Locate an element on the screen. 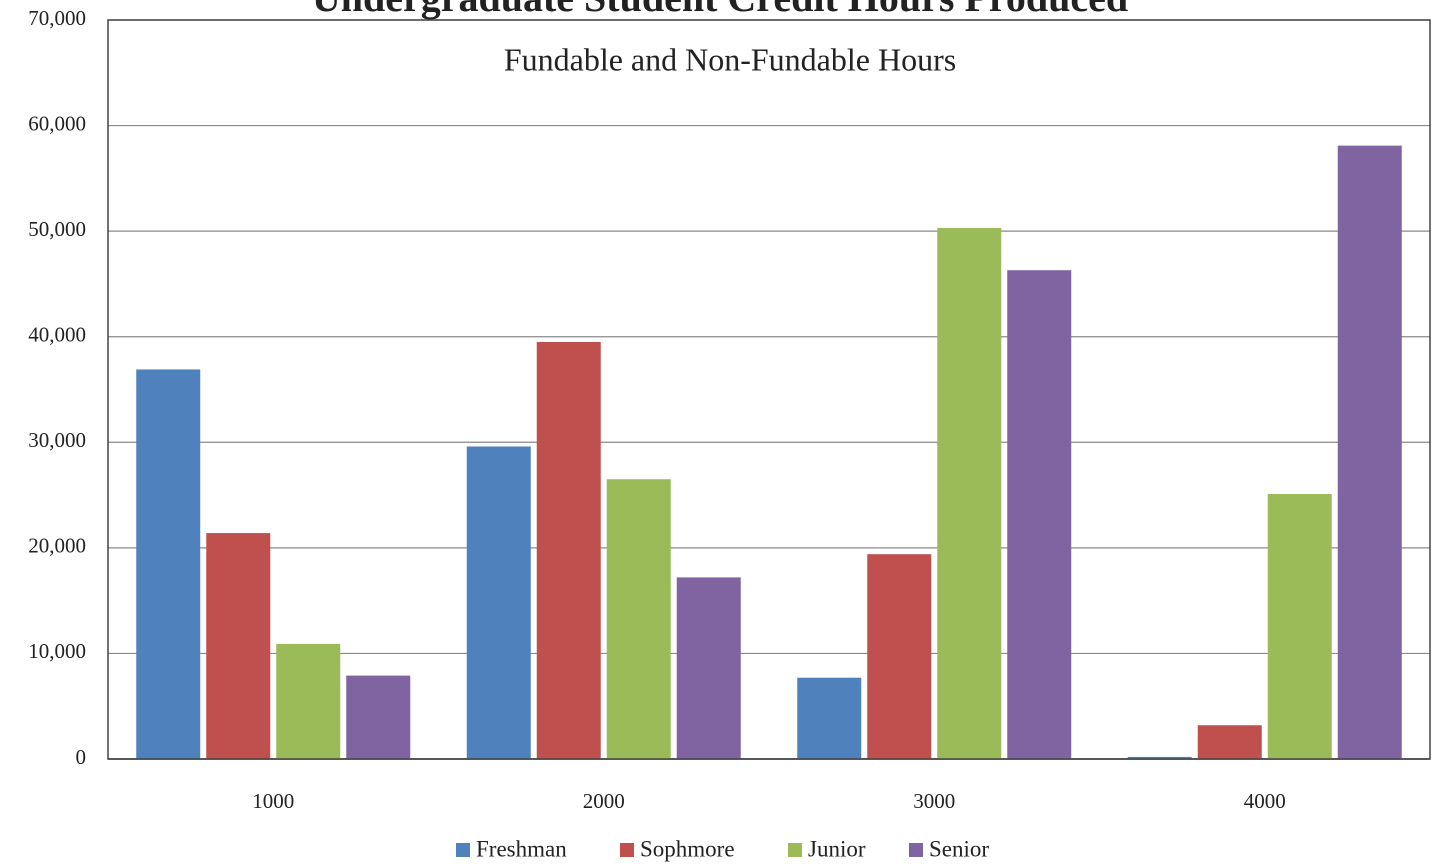  legend-label: Junior is located at coordinates (837, 848).